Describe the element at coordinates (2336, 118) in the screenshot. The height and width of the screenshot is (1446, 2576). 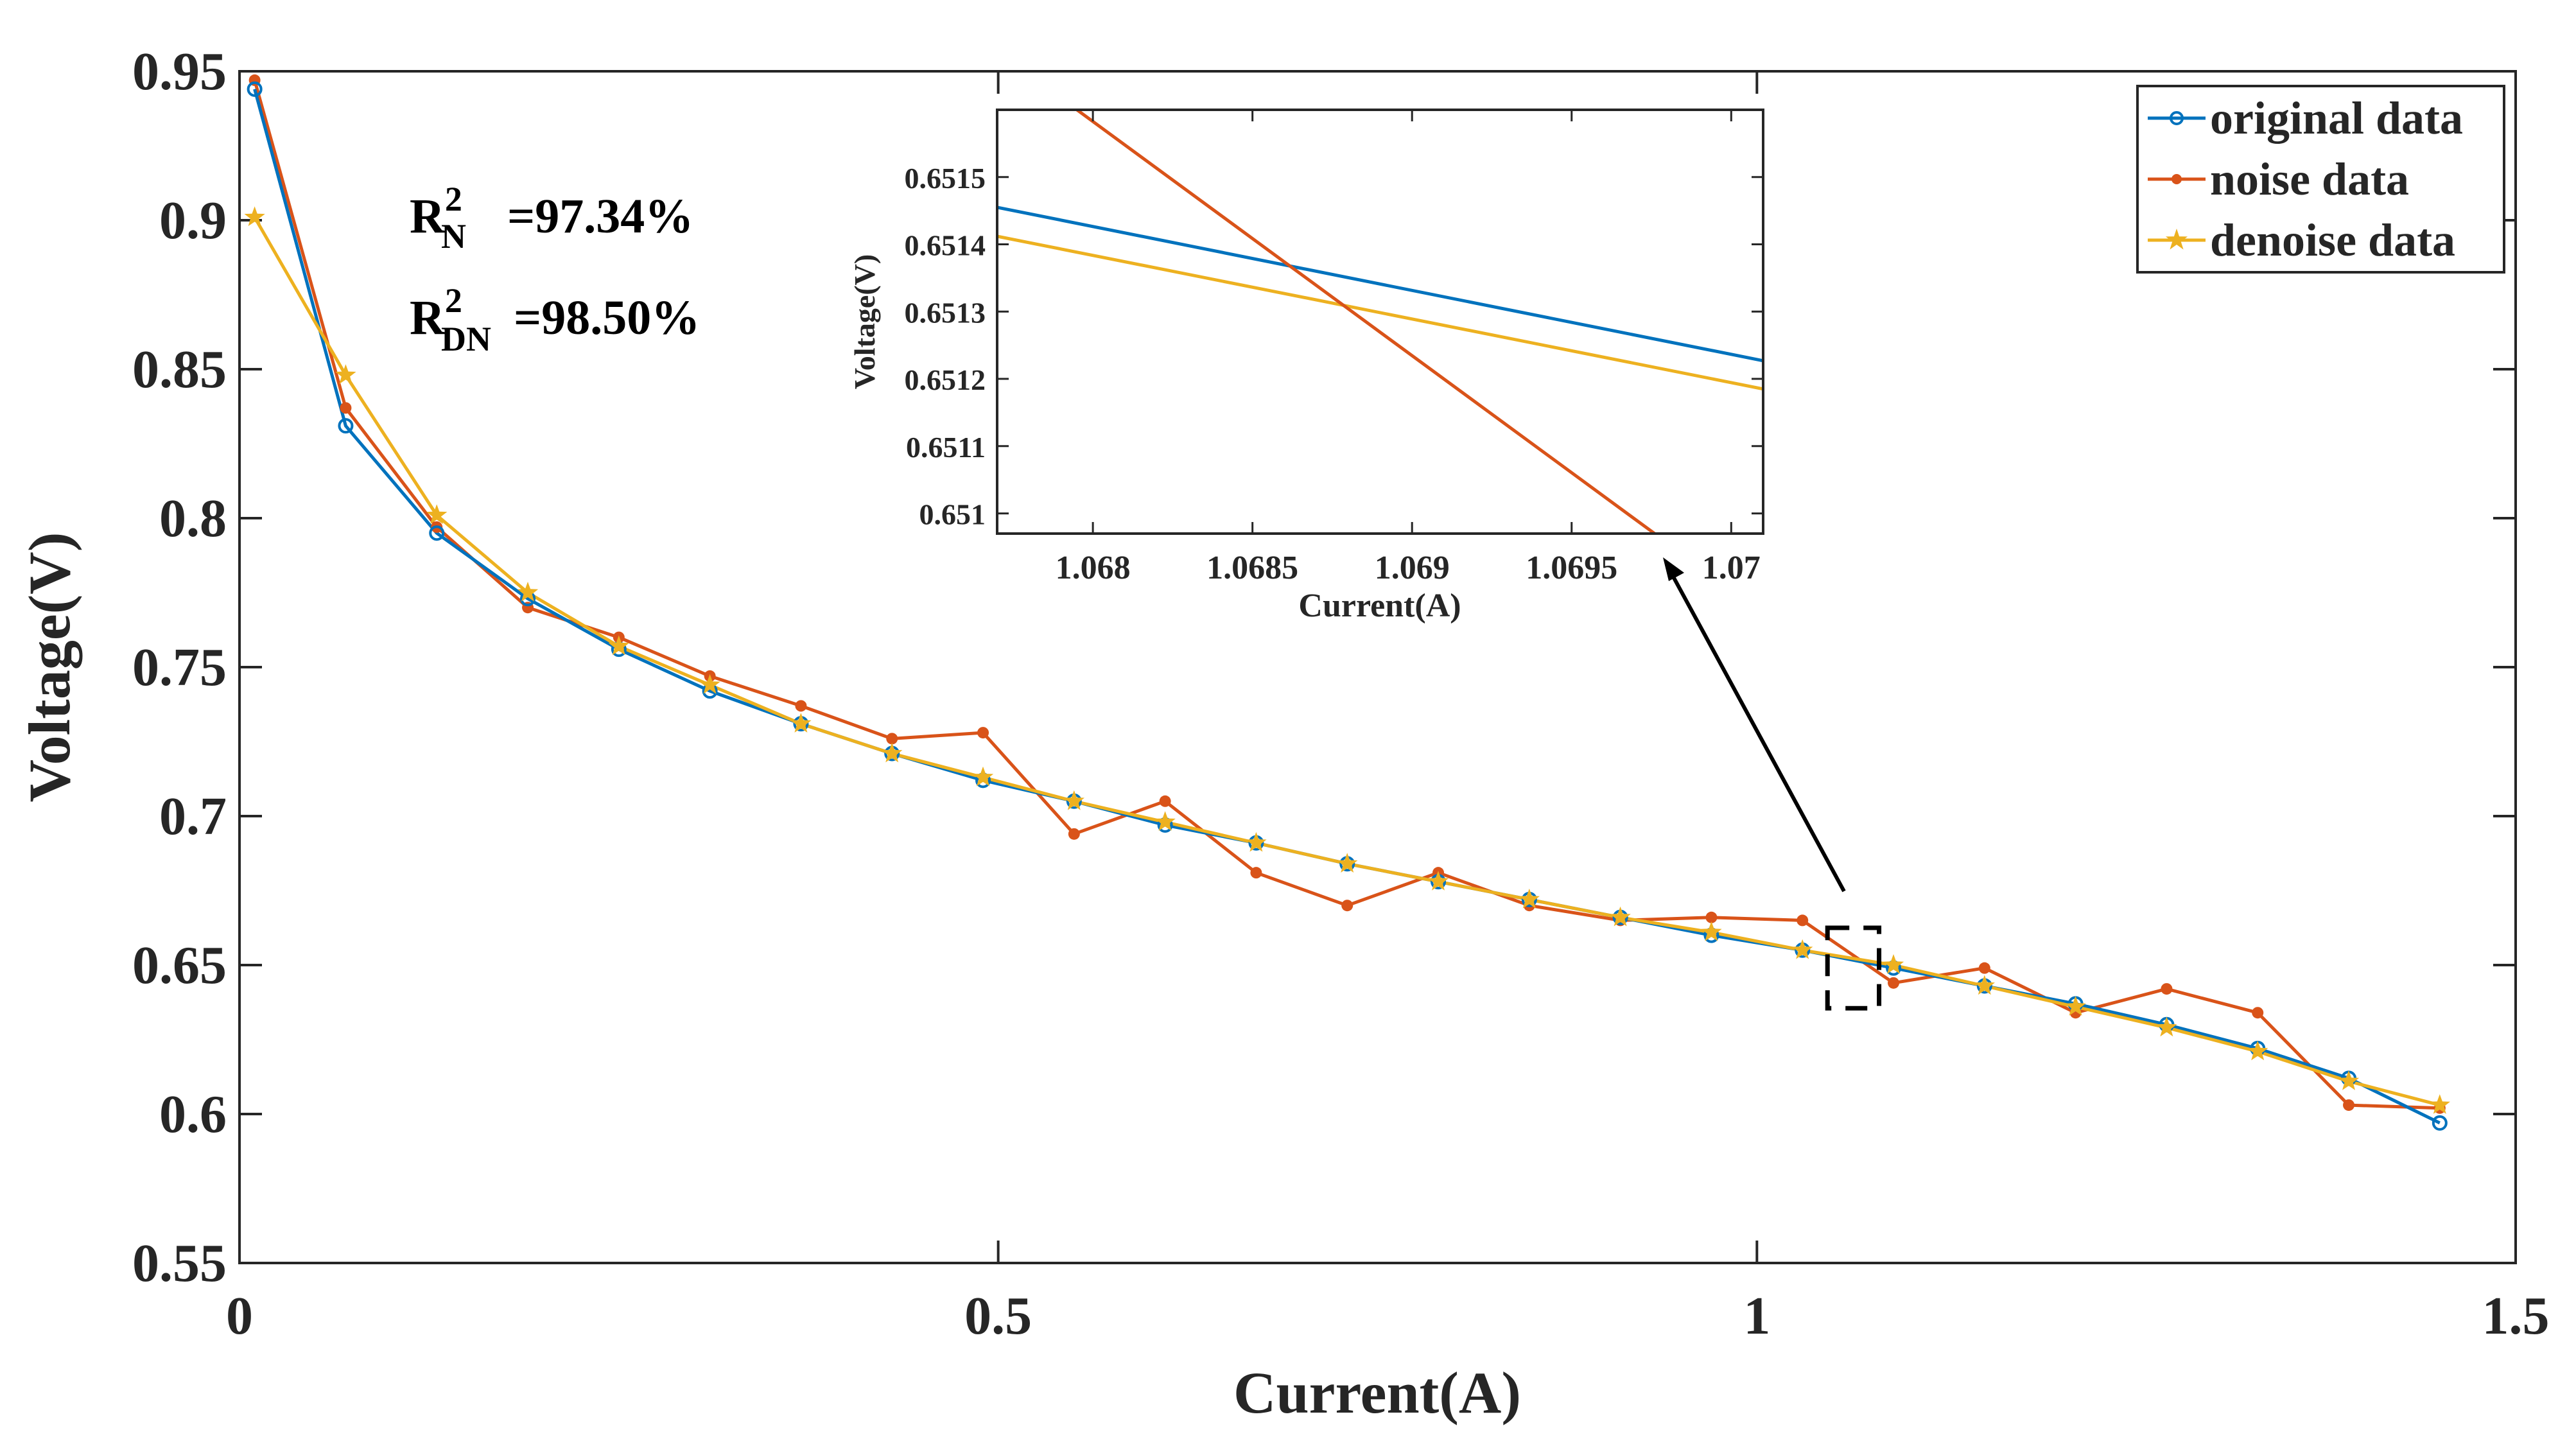
I see `legend-label-original: original data` at that location.